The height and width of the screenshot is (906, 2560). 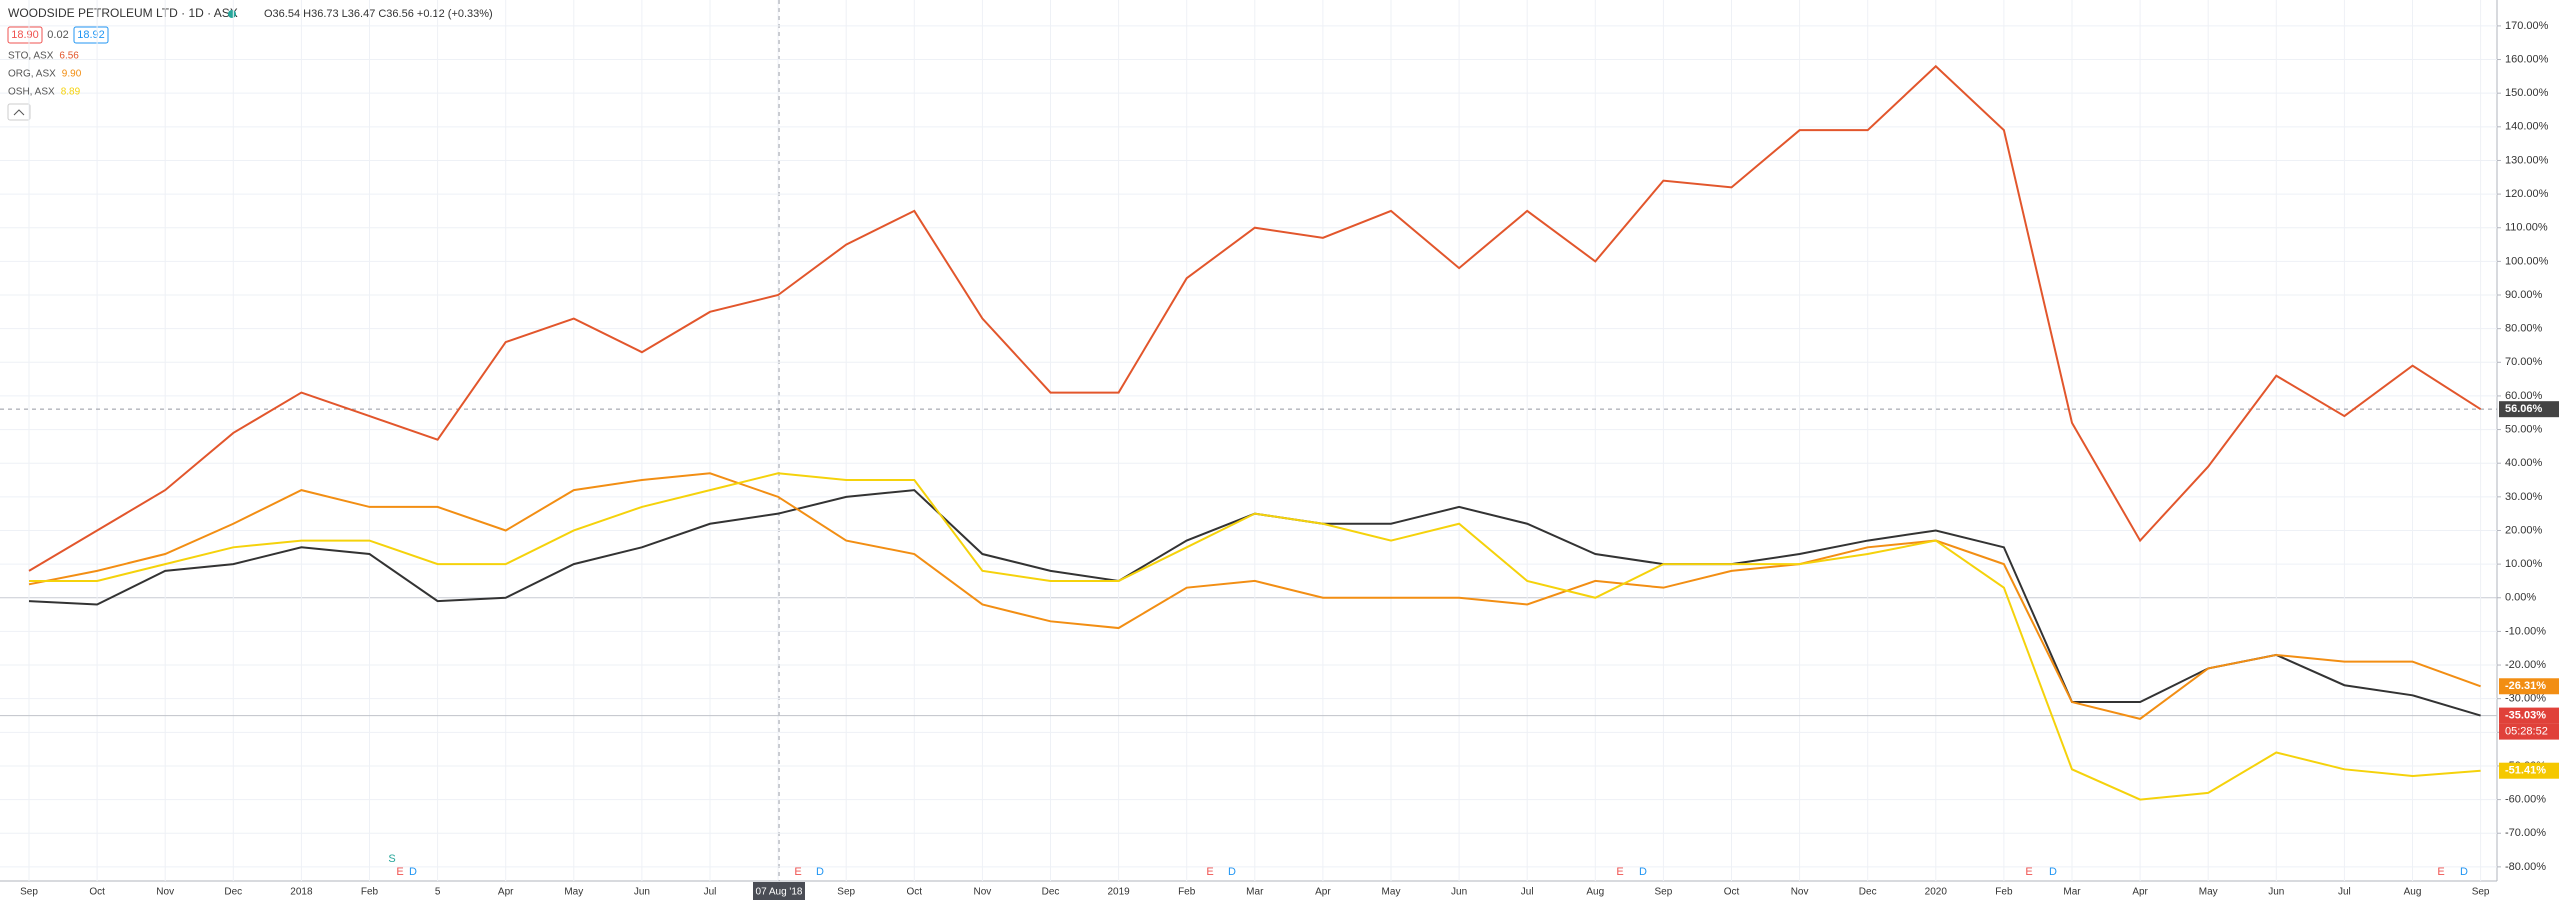 What do you see at coordinates (2520, 598) in the screenshot?
I see `y-tick-label: 0.00%` at bounding box center [2520, 598].